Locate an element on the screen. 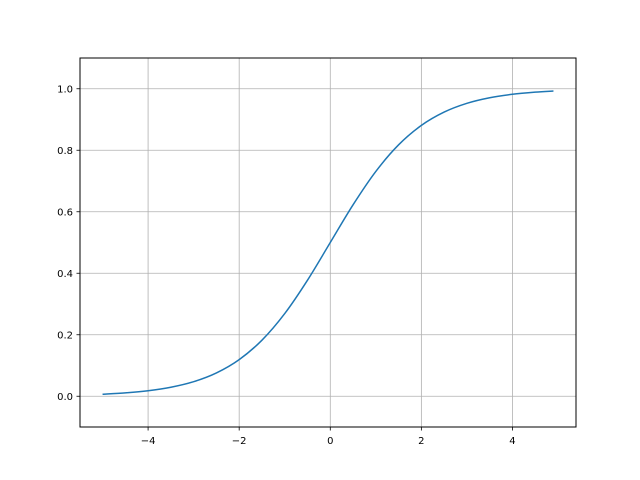 This screenshot has width=640, height=480. x-tick-label: −2 is located at coordinates (239, 441).